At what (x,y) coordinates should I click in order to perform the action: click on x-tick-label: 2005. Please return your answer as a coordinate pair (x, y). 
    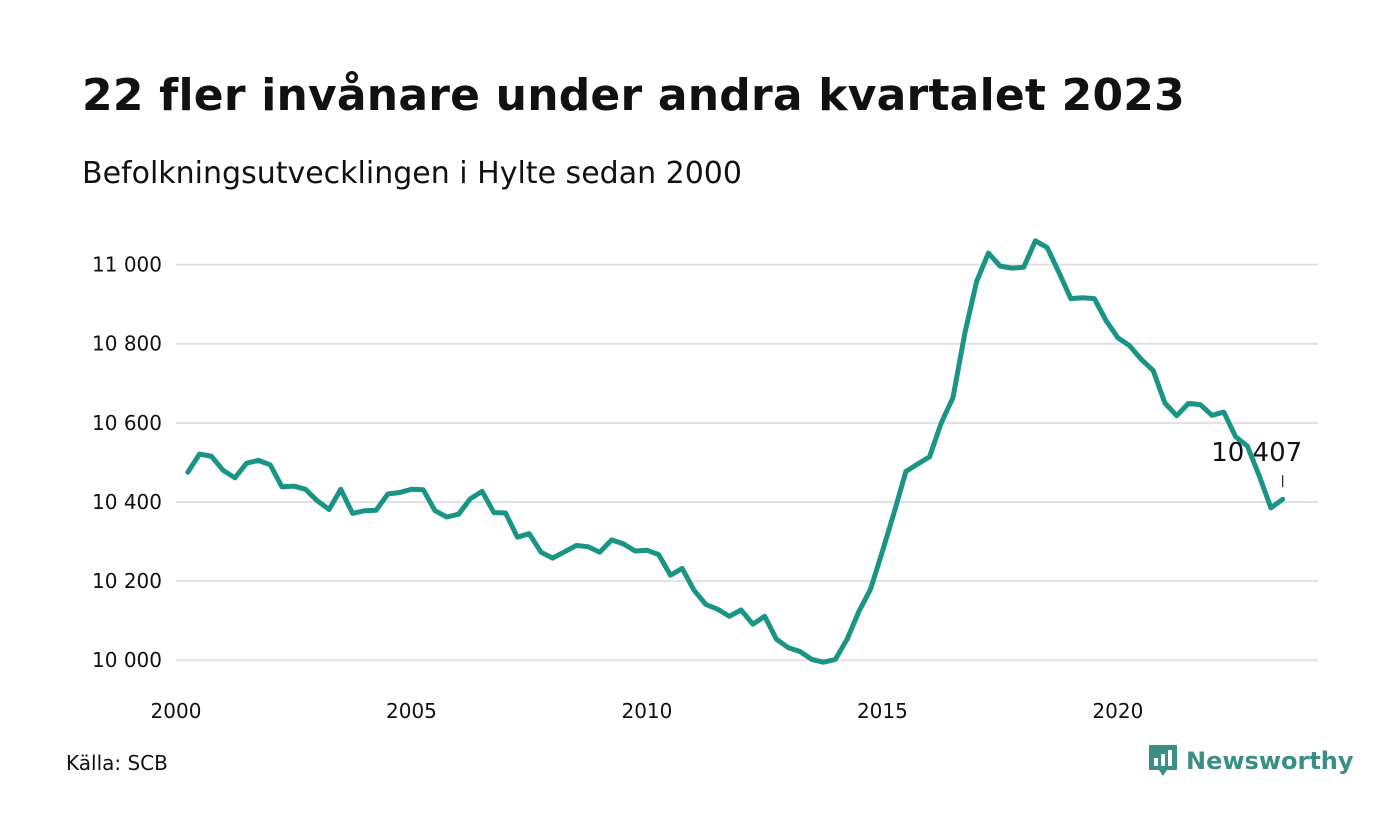
    Looking at the image, I should click on (411, 711).